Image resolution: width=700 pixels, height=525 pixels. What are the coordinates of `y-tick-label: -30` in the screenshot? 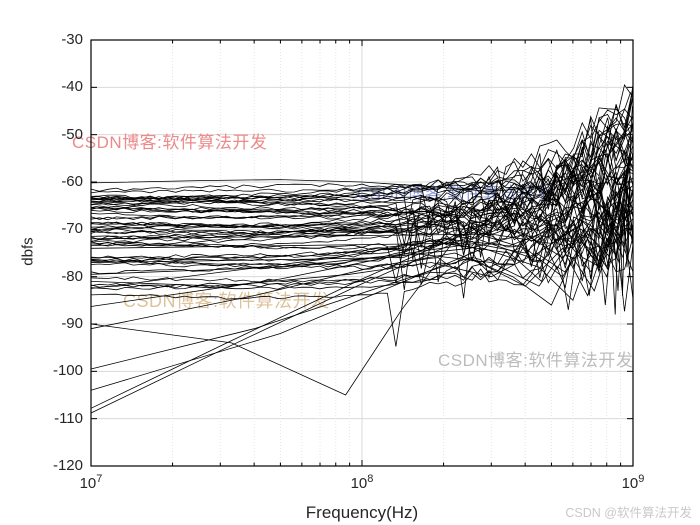 It's located at (72, 39).